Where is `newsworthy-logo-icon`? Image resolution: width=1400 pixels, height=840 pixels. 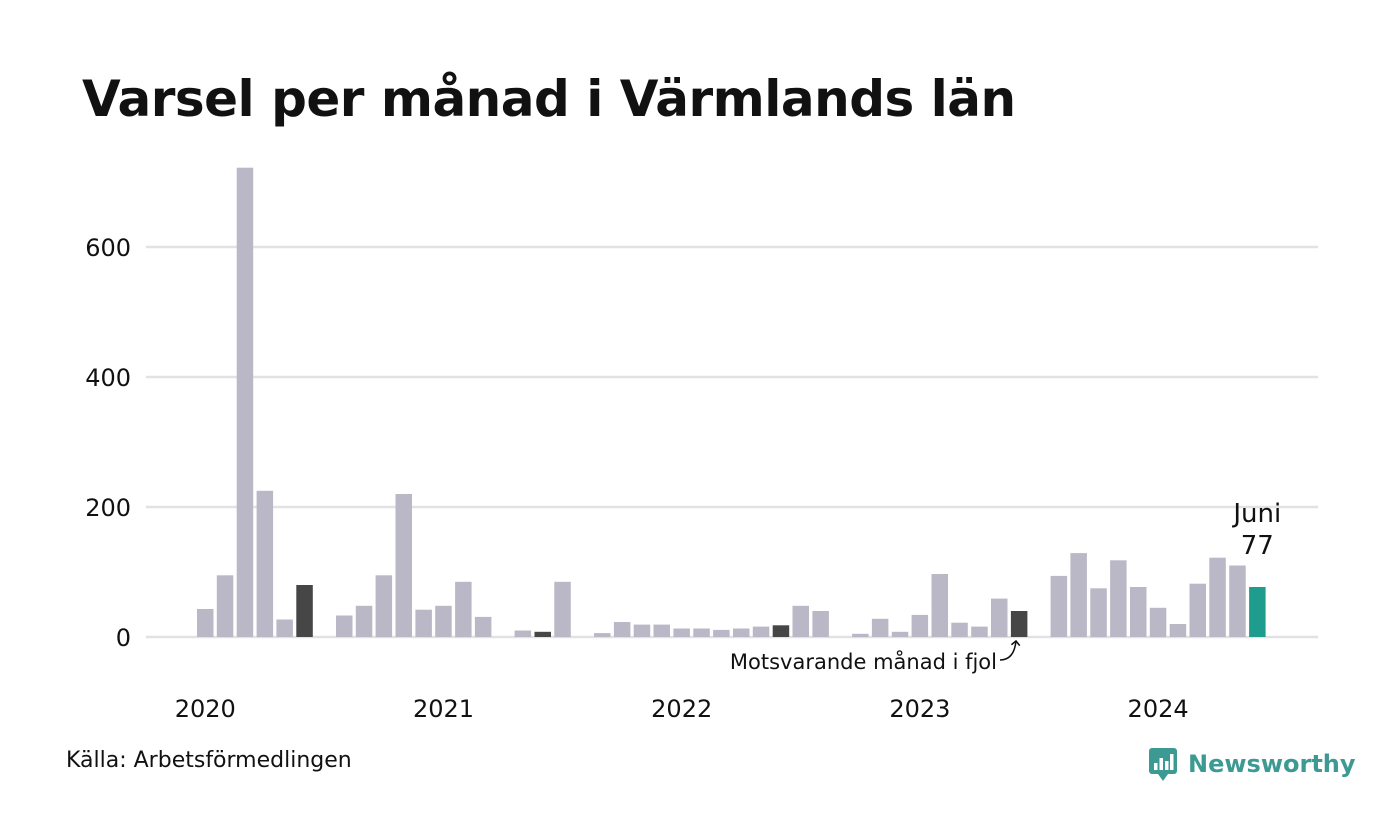 newsworthy-logo-icon is located at coordinates (1163, 764).